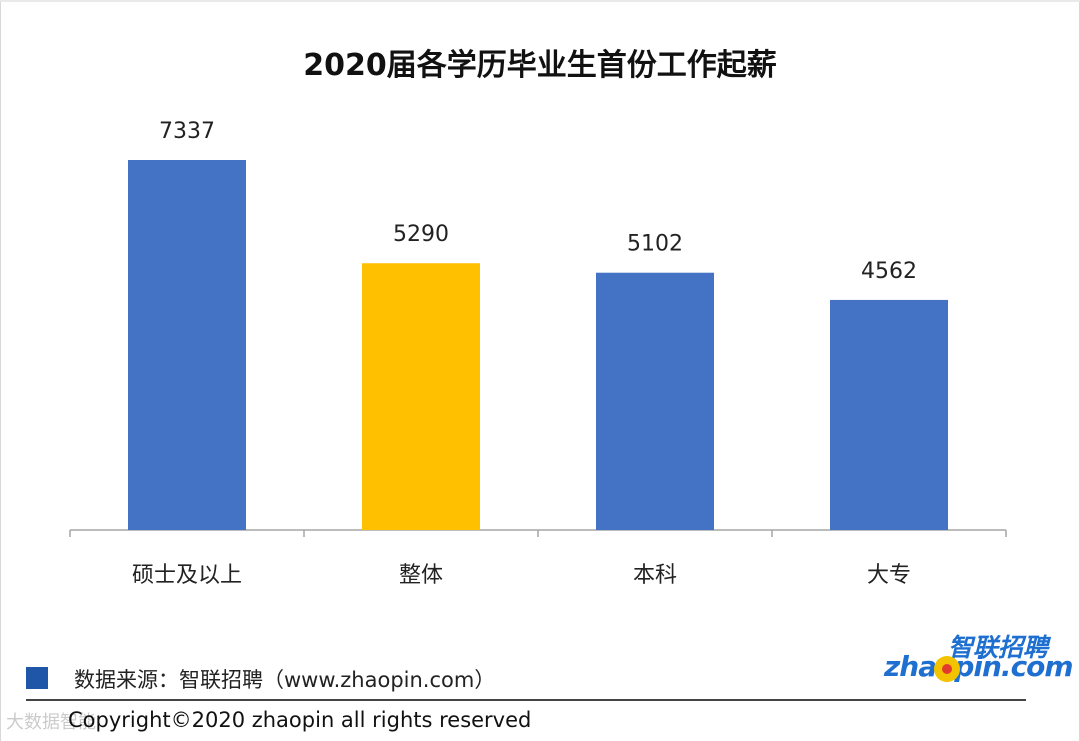  What do you see at coordinates (889, 575) in the screenshot?
I see `x-tick-label: 大专` at bounding box center [889, 575].